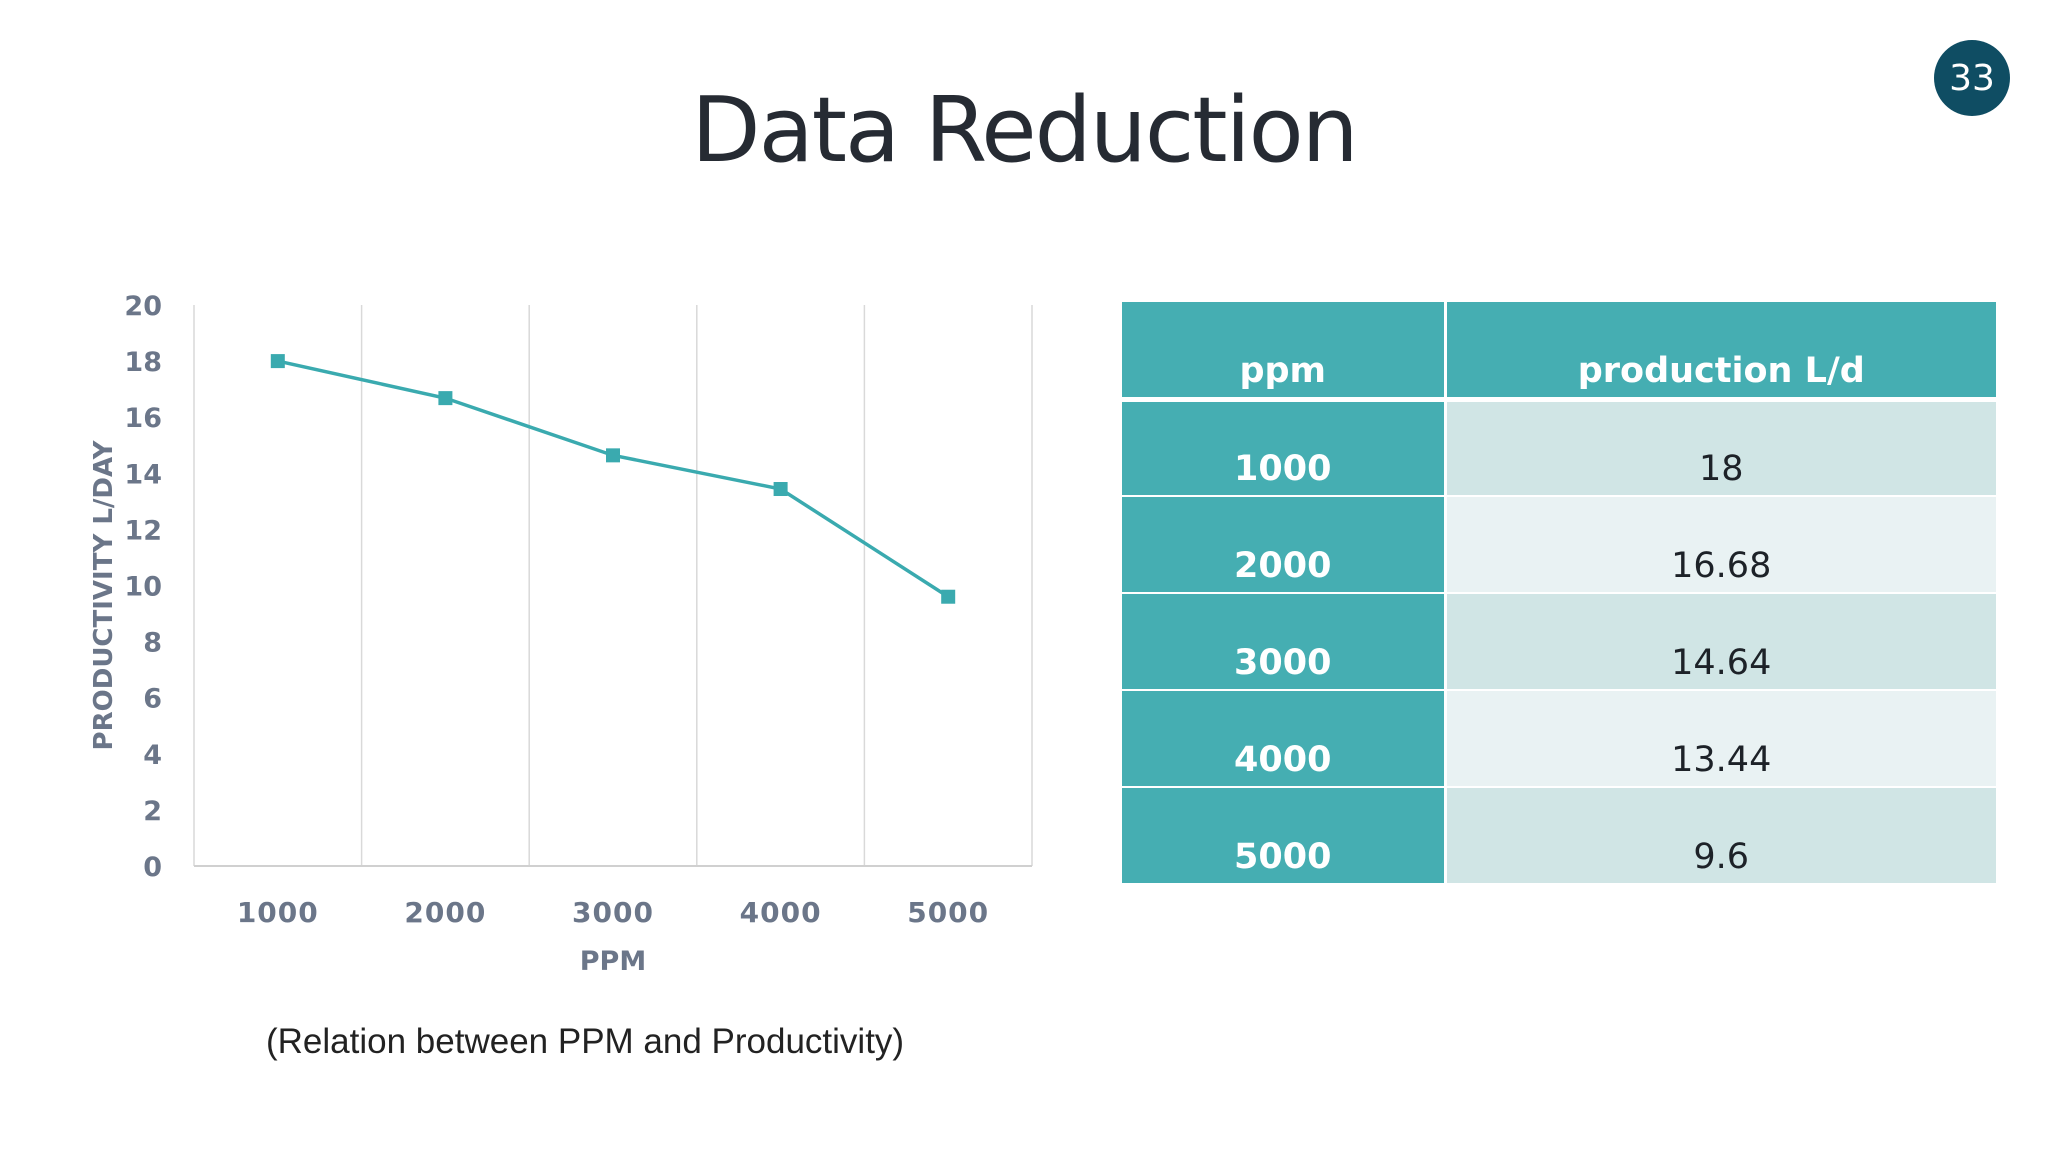  Describe the element at coordinates (143, 362) in the screenshot. I see `y-tick-label: 18` at that location.